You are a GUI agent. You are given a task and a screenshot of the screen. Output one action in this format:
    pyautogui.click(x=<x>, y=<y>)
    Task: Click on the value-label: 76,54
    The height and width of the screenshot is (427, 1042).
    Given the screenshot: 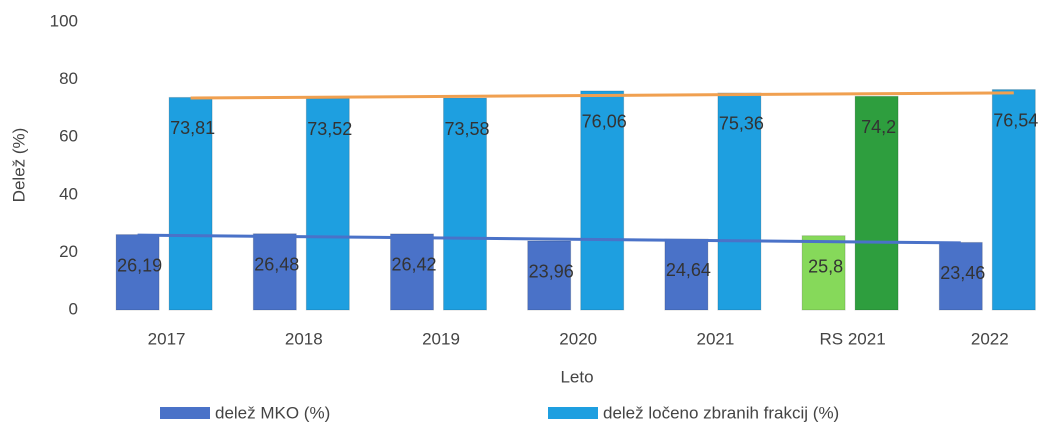 What is the action you would take?
    pyautogui.click(x=1015, y=120)
    